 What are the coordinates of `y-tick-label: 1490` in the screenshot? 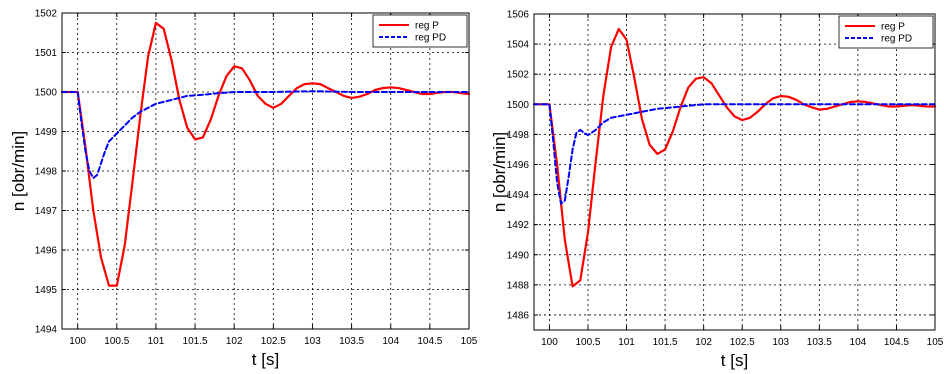 It's located at (518, 255).